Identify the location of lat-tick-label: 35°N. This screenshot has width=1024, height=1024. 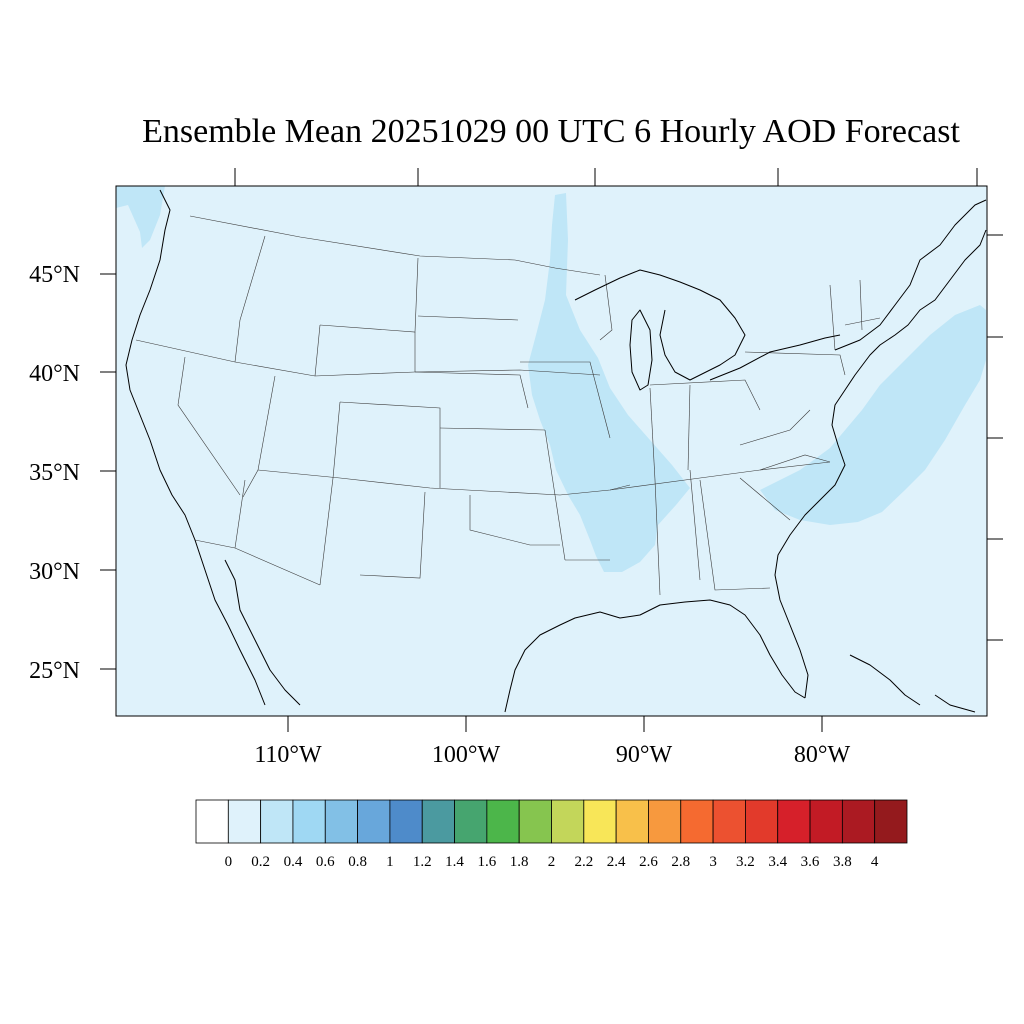
(54, 473).